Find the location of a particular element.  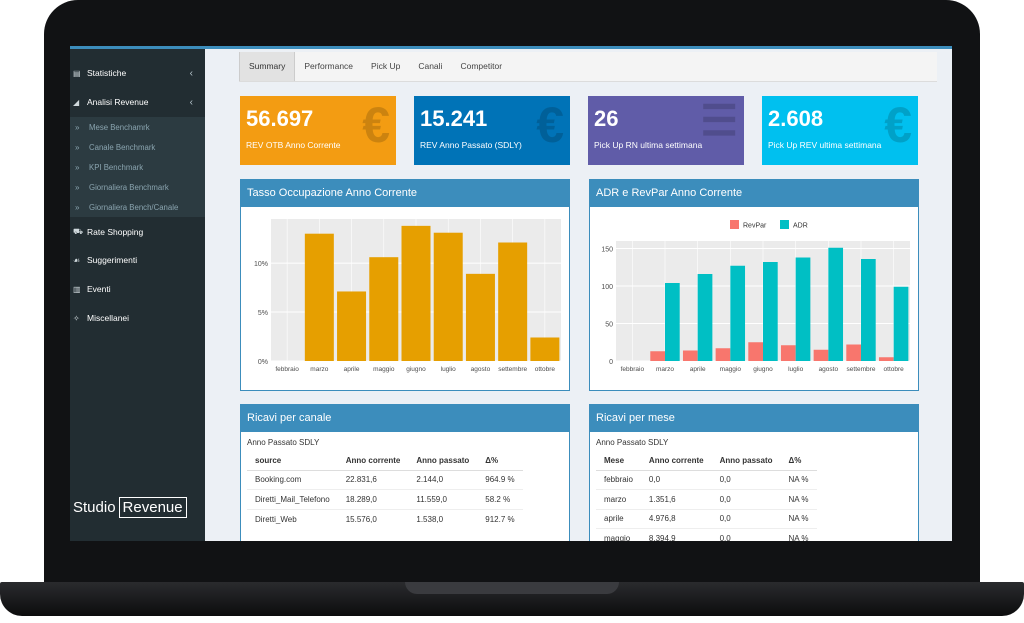

sidebar-subitem-giornaliera-bench-canale: » Giornaliera Bench/Canale is located at coordinates (137, 207).